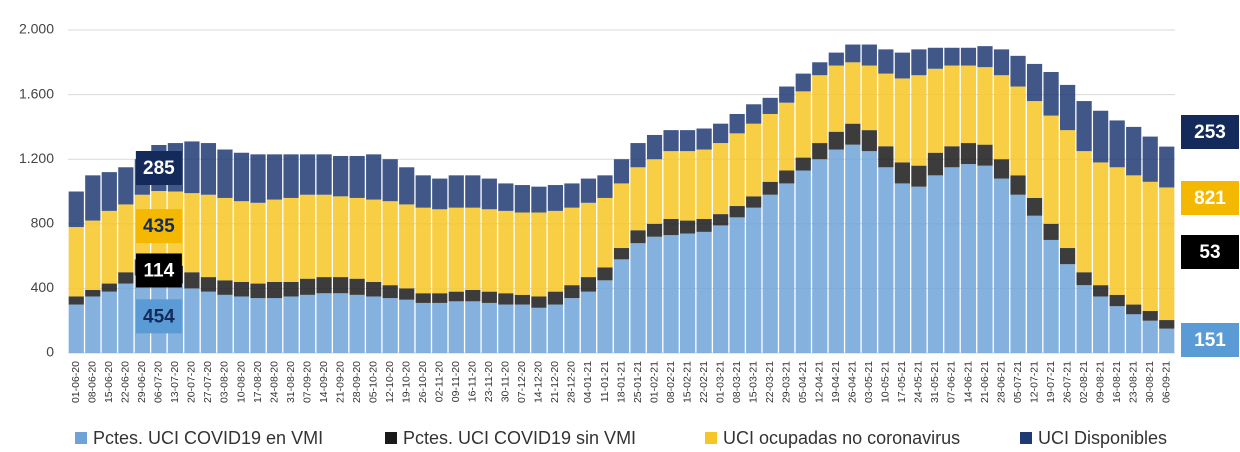 The height and width of the screenshot is (452, 1240). What do you see at coordinates (886, 382) in the screenshot?
I see `x-tick-label: 10-05-21` at bounding box center [886, 382].